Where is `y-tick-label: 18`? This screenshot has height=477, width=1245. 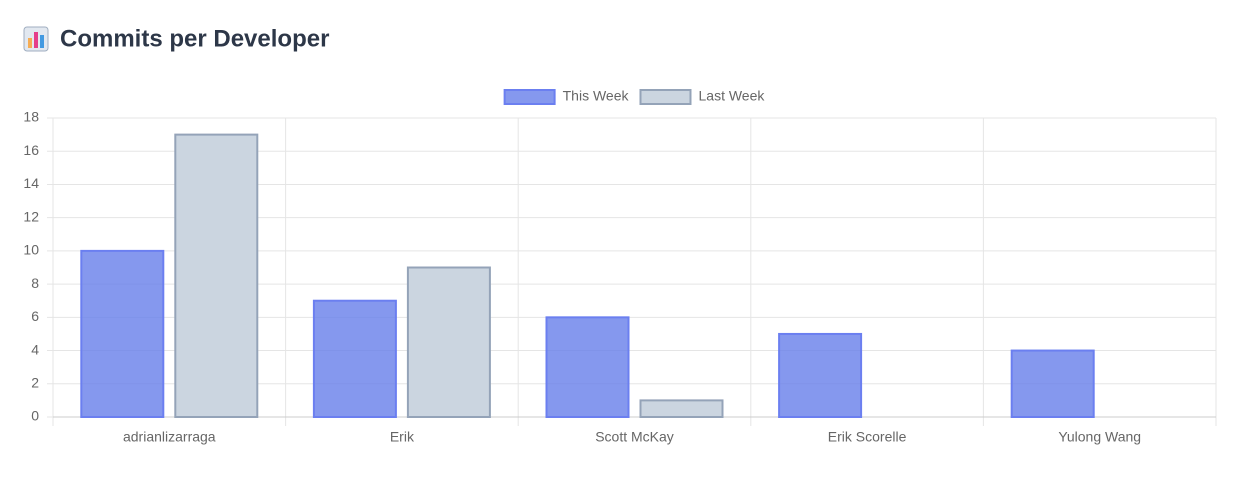 y-tick-label: 18 is located at coordinates (31, 117).